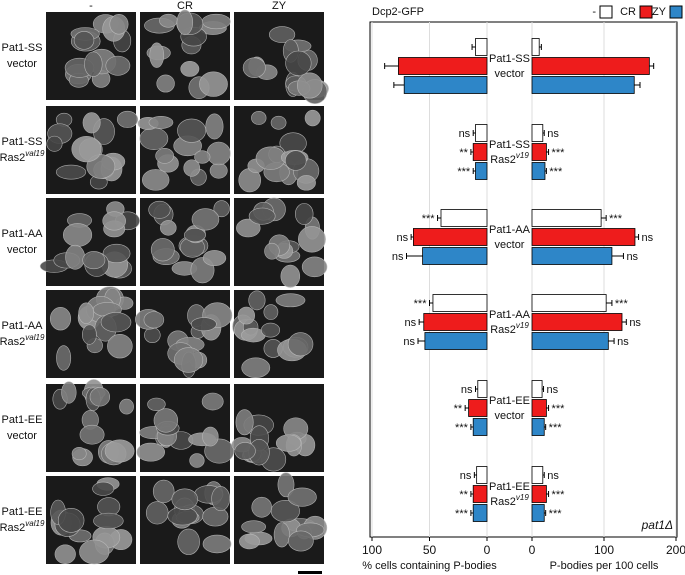  I want to click on x-axis-title: % cells containing P-bodies, so click(429, 566).